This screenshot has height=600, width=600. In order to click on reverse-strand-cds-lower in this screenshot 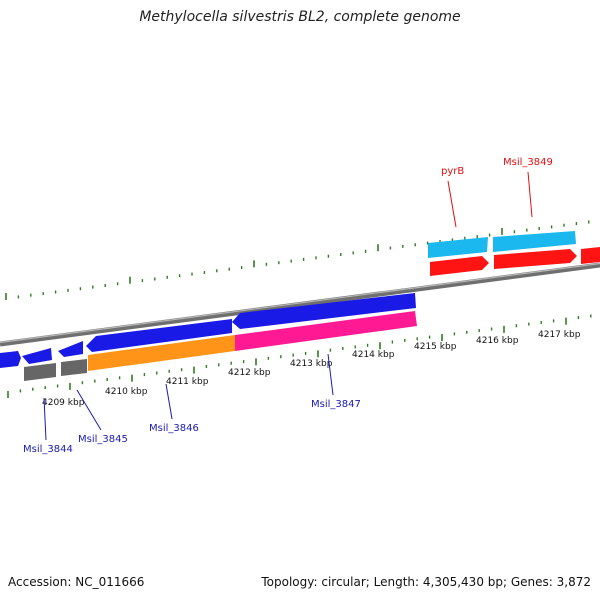, I will do `click(220, 346)`.